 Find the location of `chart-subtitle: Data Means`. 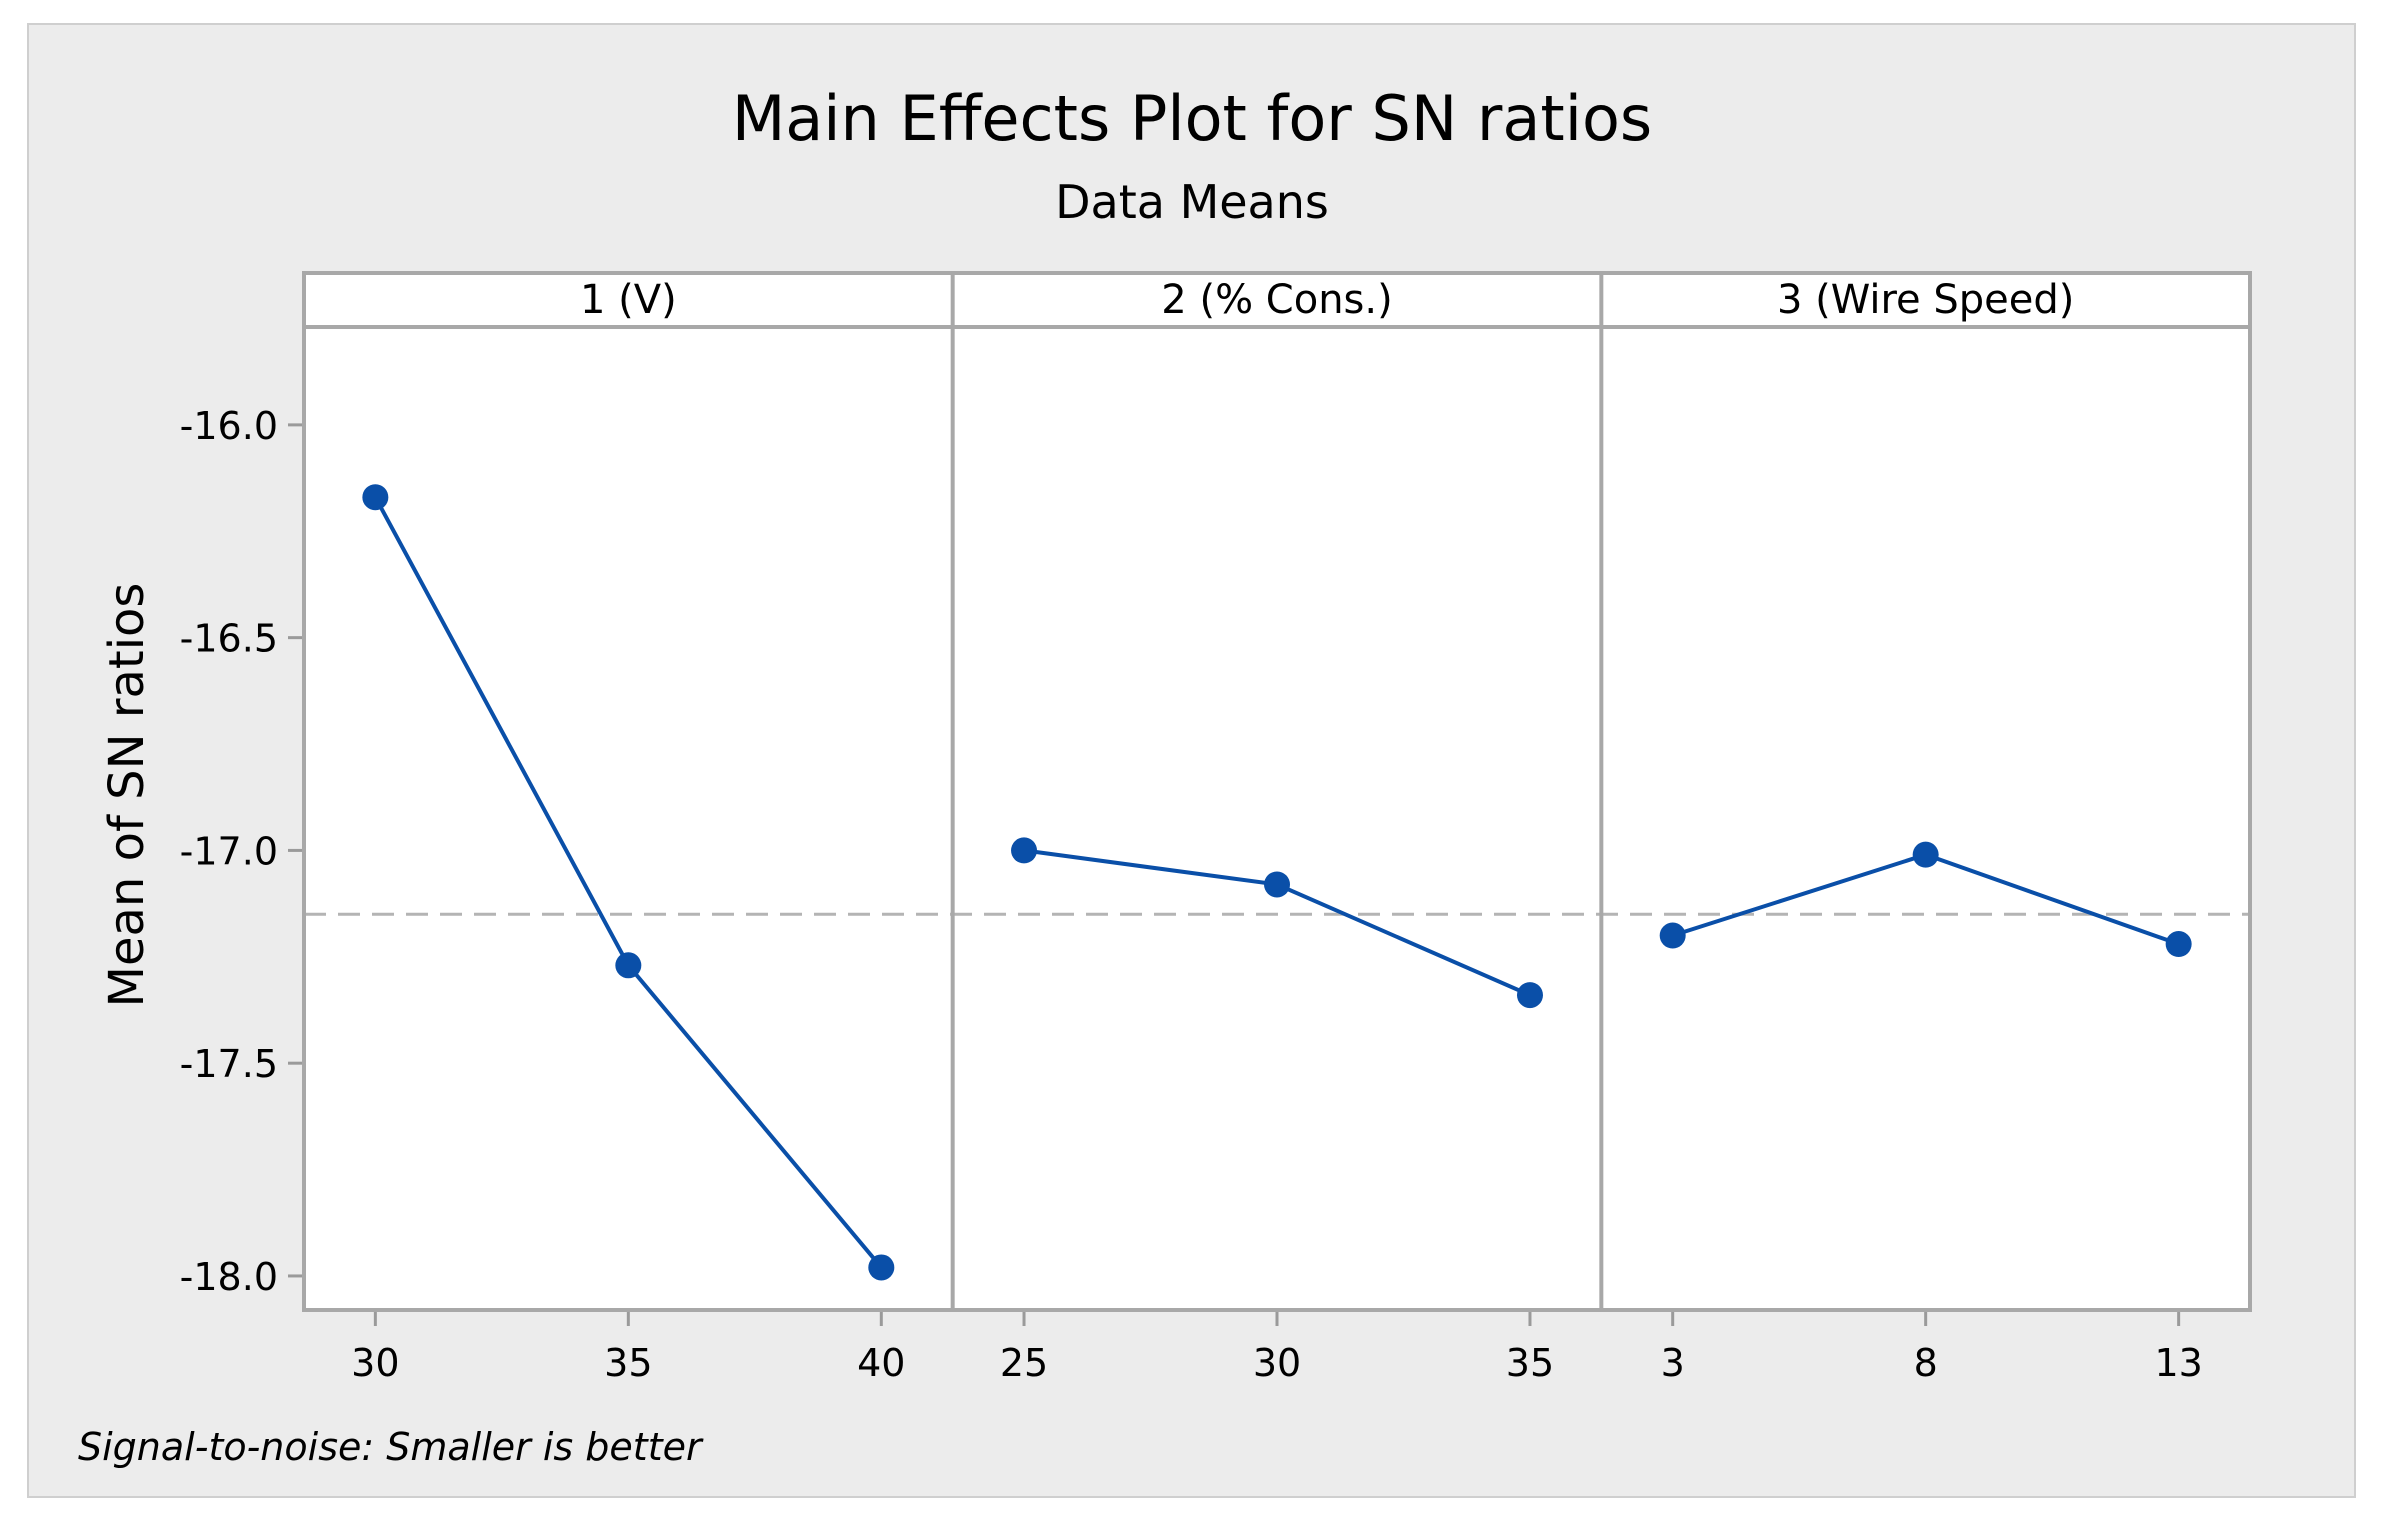

chart-subtitle: Data Means is located at coordinates (1192, 202).